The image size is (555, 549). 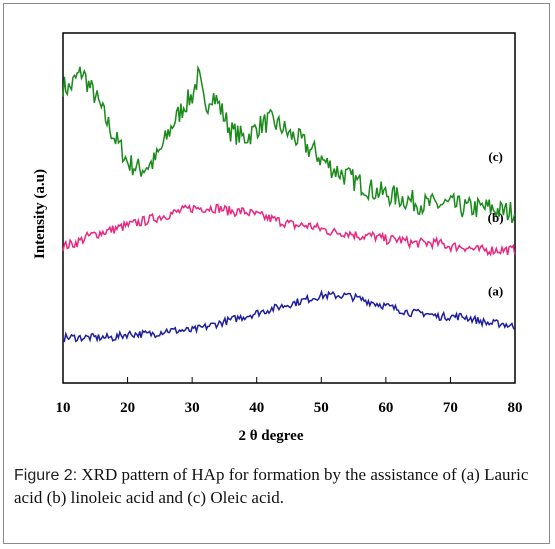 I want to click on x-tick-label: 20, so click(x=127, y=408).